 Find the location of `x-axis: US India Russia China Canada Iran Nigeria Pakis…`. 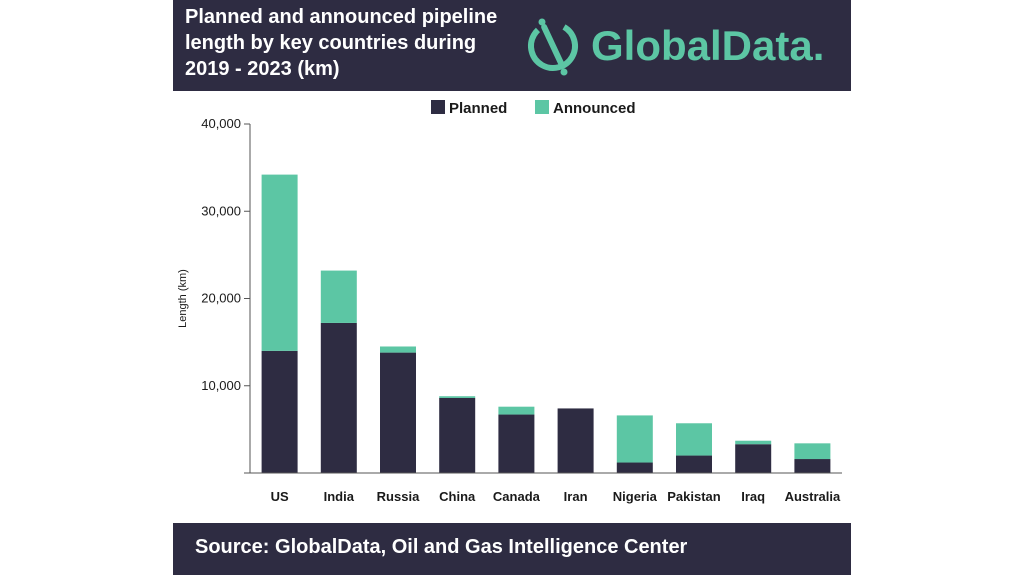

x-axis: US India Russia China Canada Iran Nigeria Pakis… is located at coordinates (546, 488).